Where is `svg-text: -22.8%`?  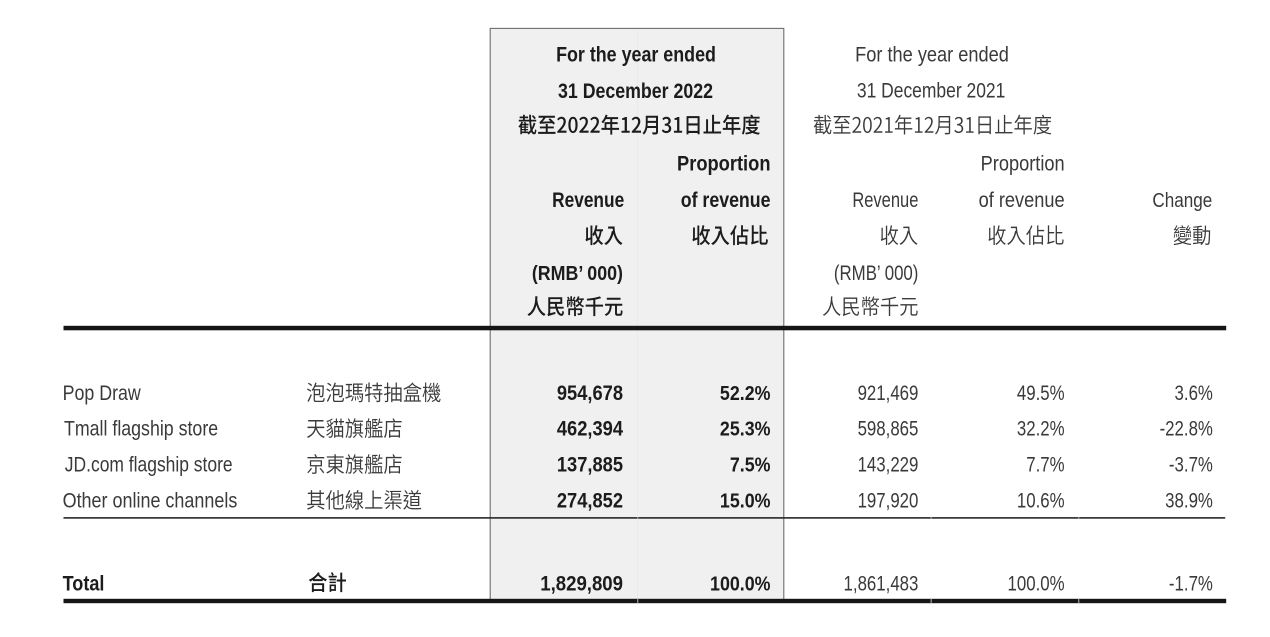
svg-text: -22.8% is located at coordinates (1186, 429).